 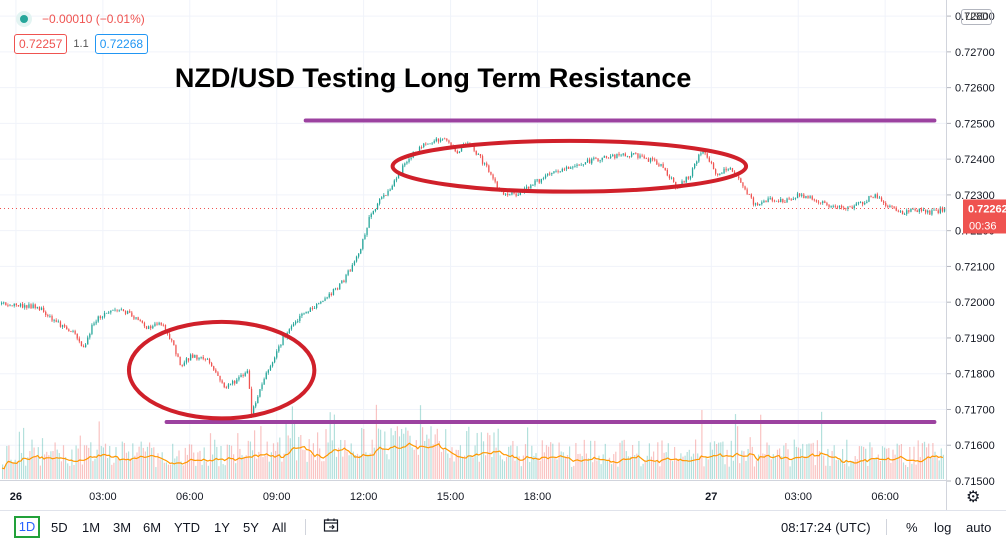 I want to click on timeframe-3m: 3M, so click(x=122, y=527).